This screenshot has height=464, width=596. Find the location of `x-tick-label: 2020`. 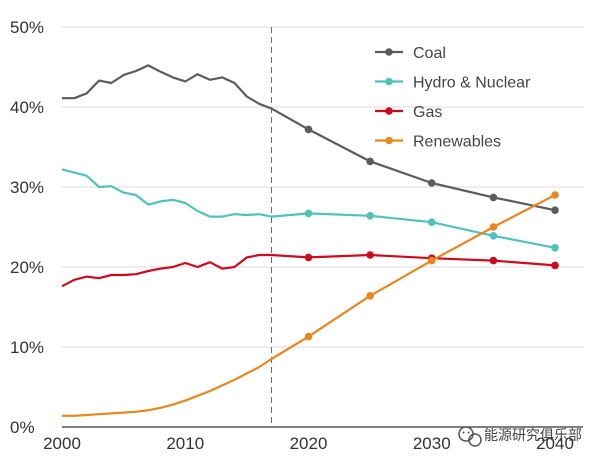

x-tick-label: 2020 is located at coordinates (309, 443).